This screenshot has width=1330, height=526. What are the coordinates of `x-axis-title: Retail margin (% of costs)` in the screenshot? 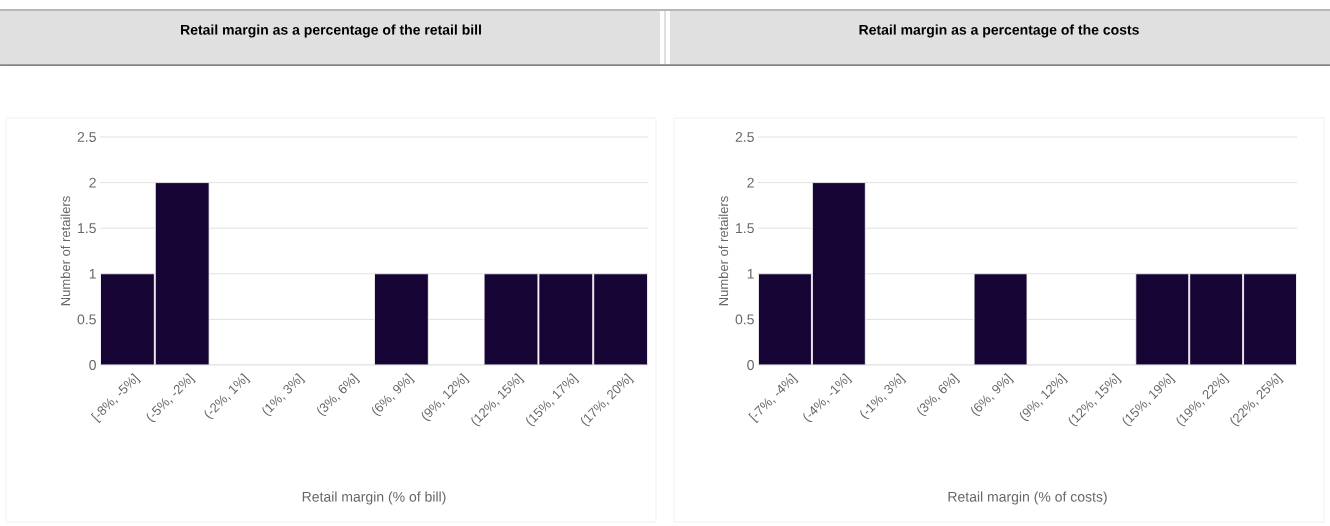 It's located at (1027, 498).